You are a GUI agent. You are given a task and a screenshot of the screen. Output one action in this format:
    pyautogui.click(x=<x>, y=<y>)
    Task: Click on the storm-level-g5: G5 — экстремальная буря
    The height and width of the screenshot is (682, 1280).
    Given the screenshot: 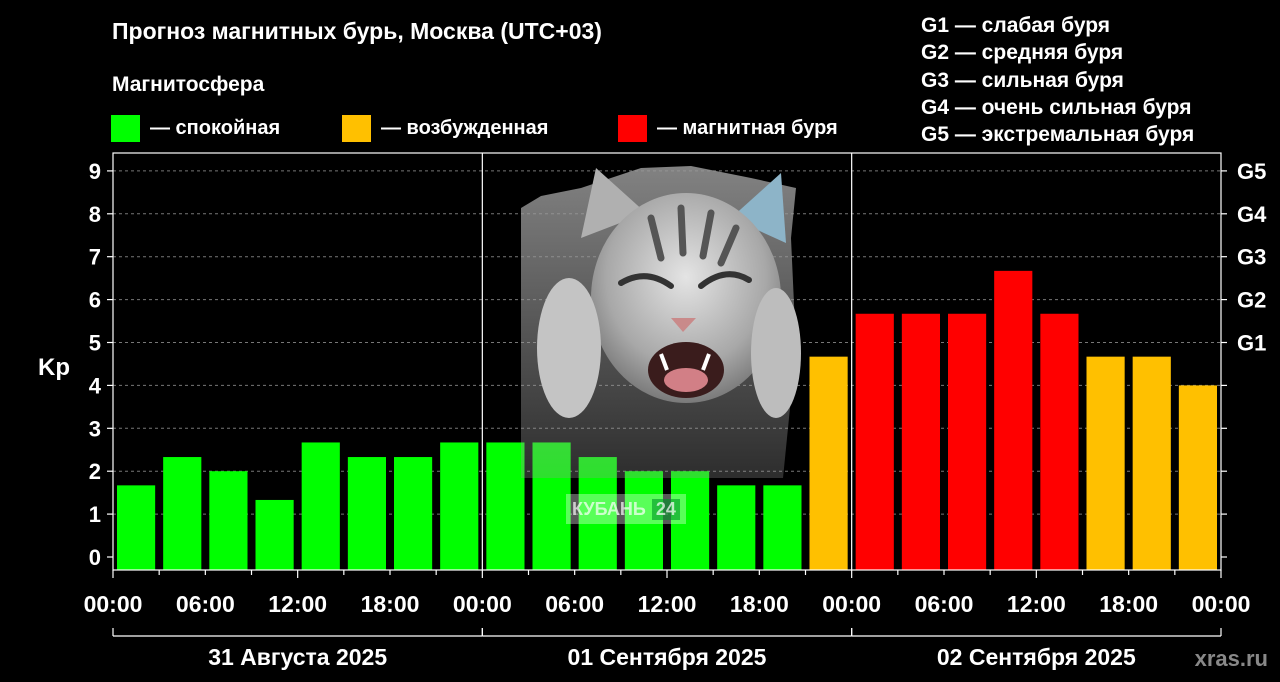 What is the action you would take?
    pyautogui.click(x=1058, y=135)
    